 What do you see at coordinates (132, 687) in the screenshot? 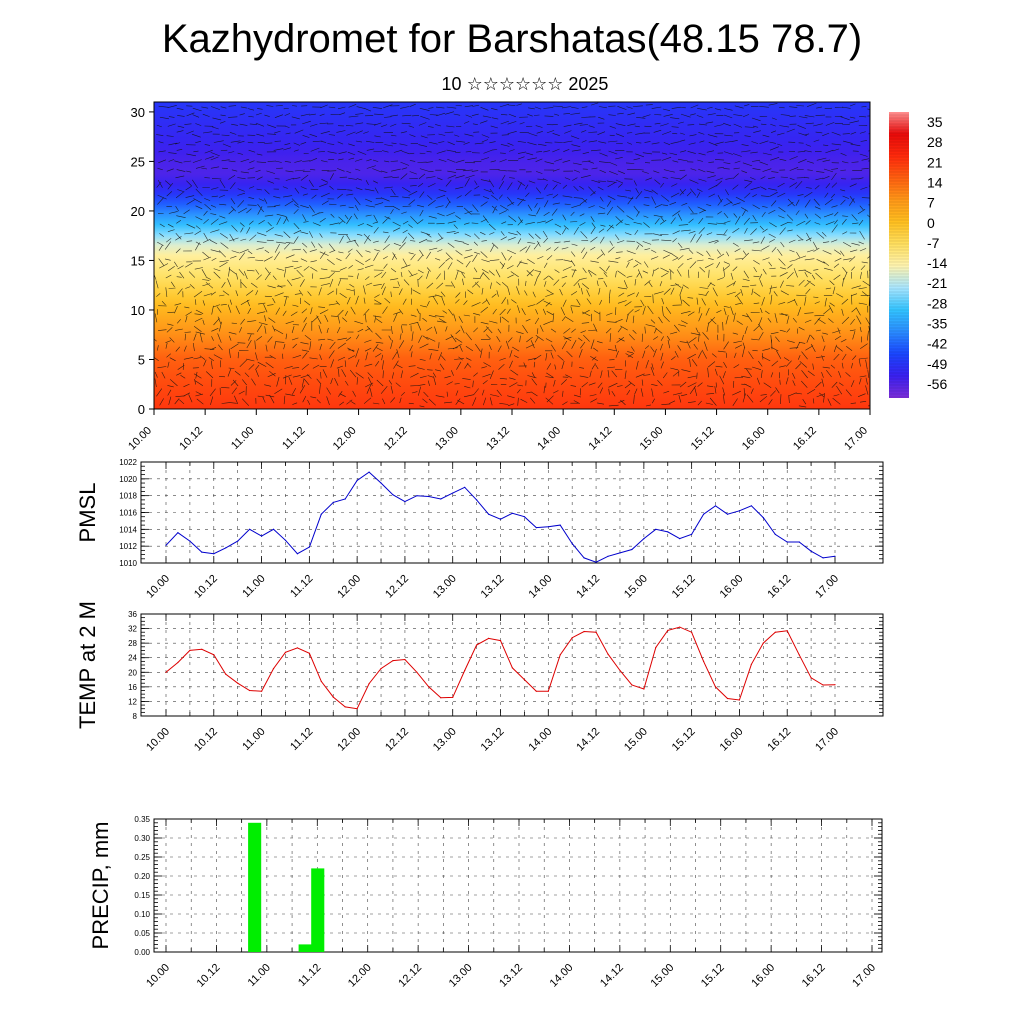
I see `temp-y-tick-label: 16` at bounding box center [132, 687].